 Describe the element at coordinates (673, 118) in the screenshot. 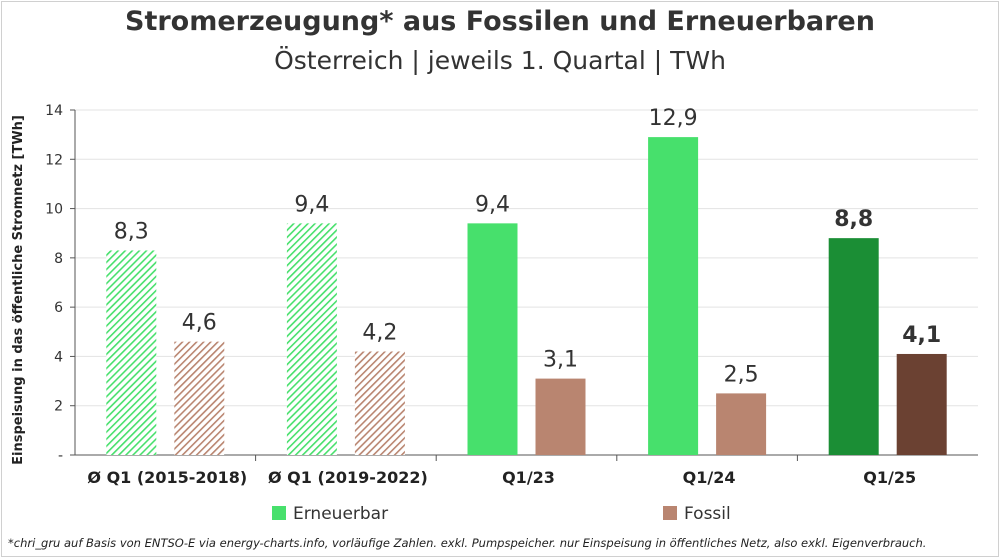

I see `data-label-erneuerbar: 12,9` at that location.